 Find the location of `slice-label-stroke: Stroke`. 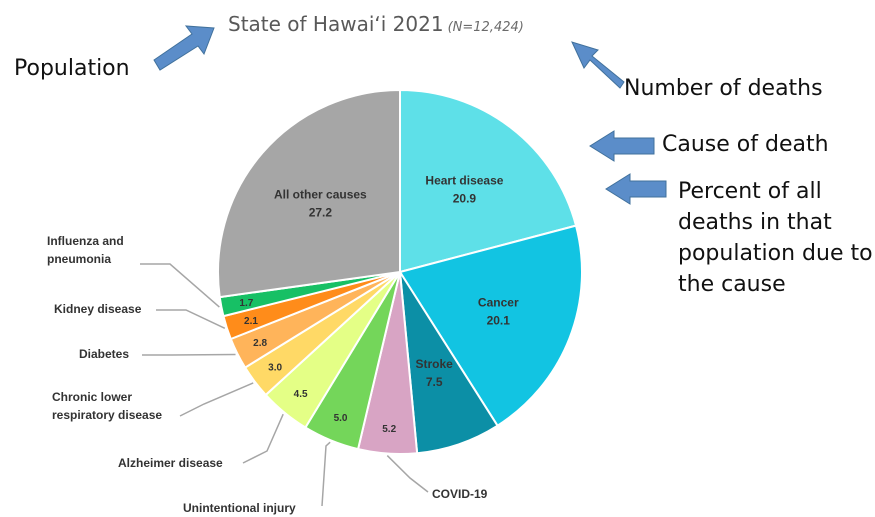

slice-label-stroke: Stroke is located at coordinates (435, 364).